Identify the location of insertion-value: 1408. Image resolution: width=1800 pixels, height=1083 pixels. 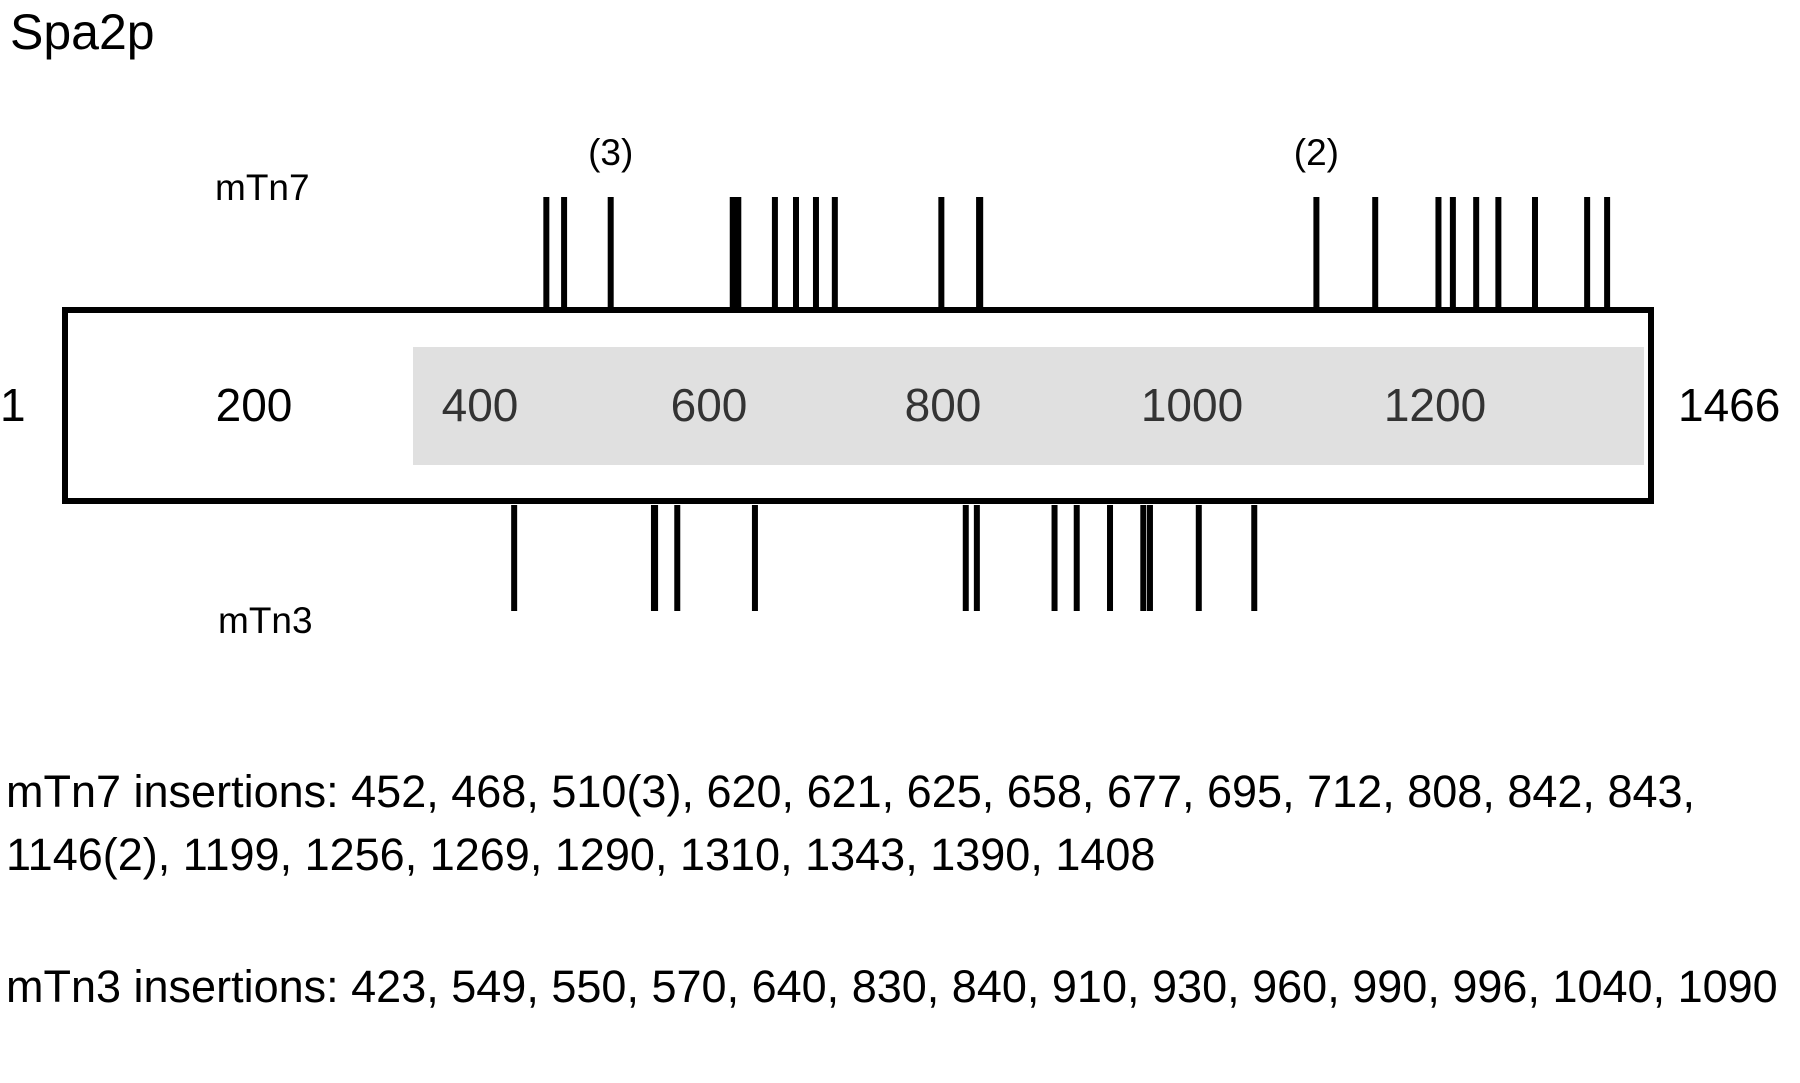
(1105, 854).